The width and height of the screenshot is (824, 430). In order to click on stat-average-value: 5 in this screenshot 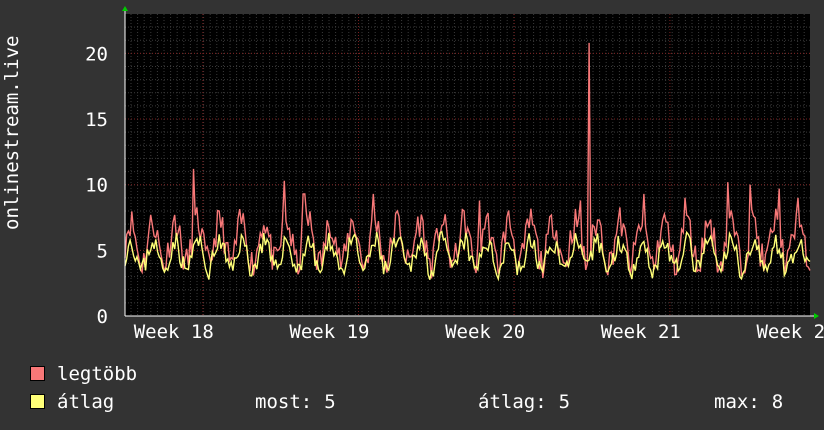, I will do `click(564, 402)`.